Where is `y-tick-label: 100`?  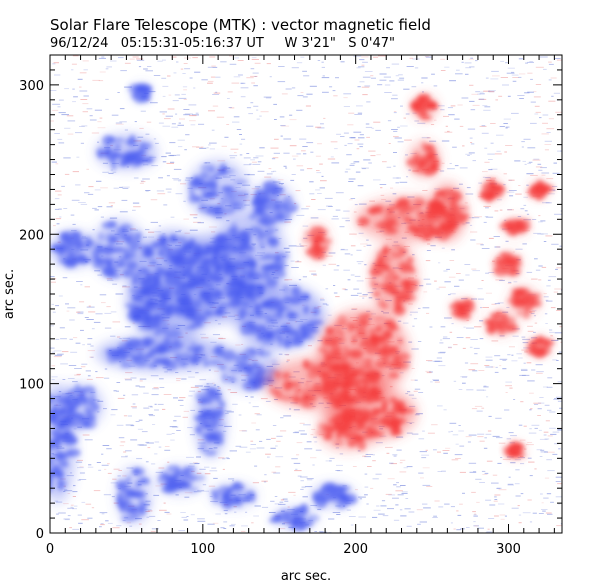 y-tick-label: 100 is located at coordinates (31, 385).